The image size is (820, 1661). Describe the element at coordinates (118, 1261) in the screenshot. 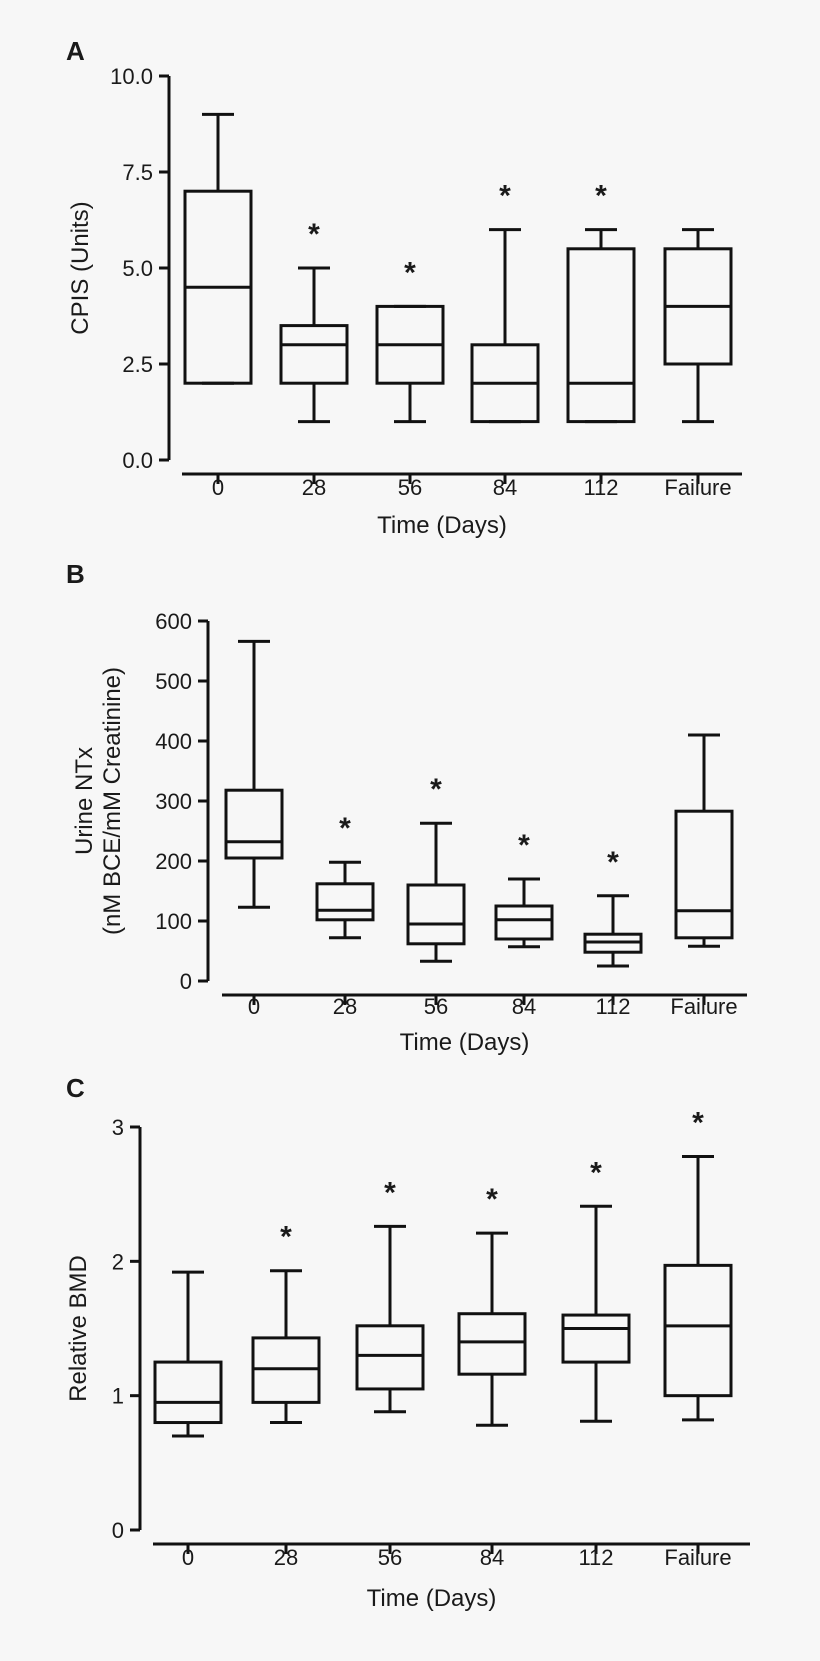

I see `y-tick-label: 2` at that location.